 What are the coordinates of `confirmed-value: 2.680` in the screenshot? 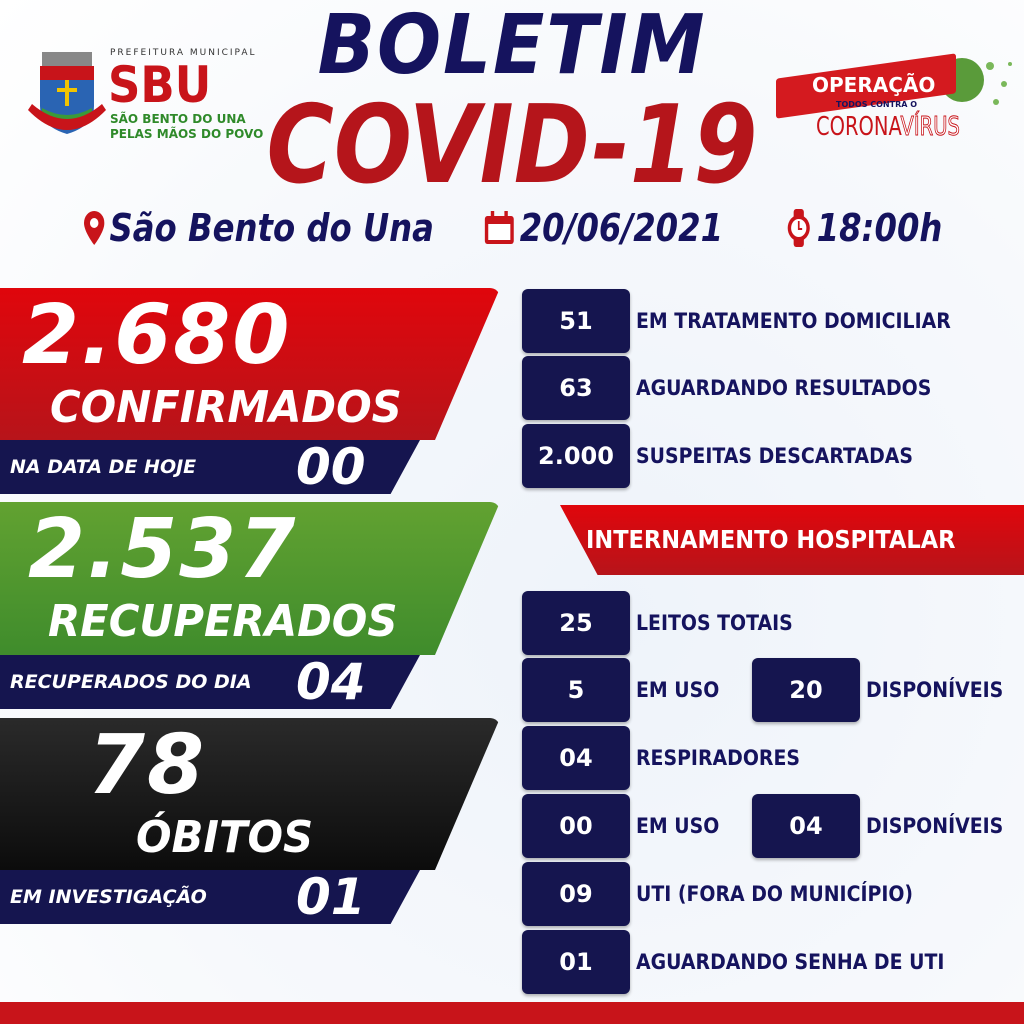 It's located at (157, 335).